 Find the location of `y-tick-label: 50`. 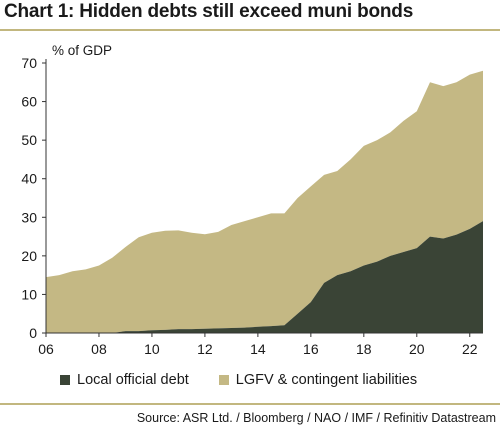

y-tick-label: 50 is located at coordinates (29, 140).